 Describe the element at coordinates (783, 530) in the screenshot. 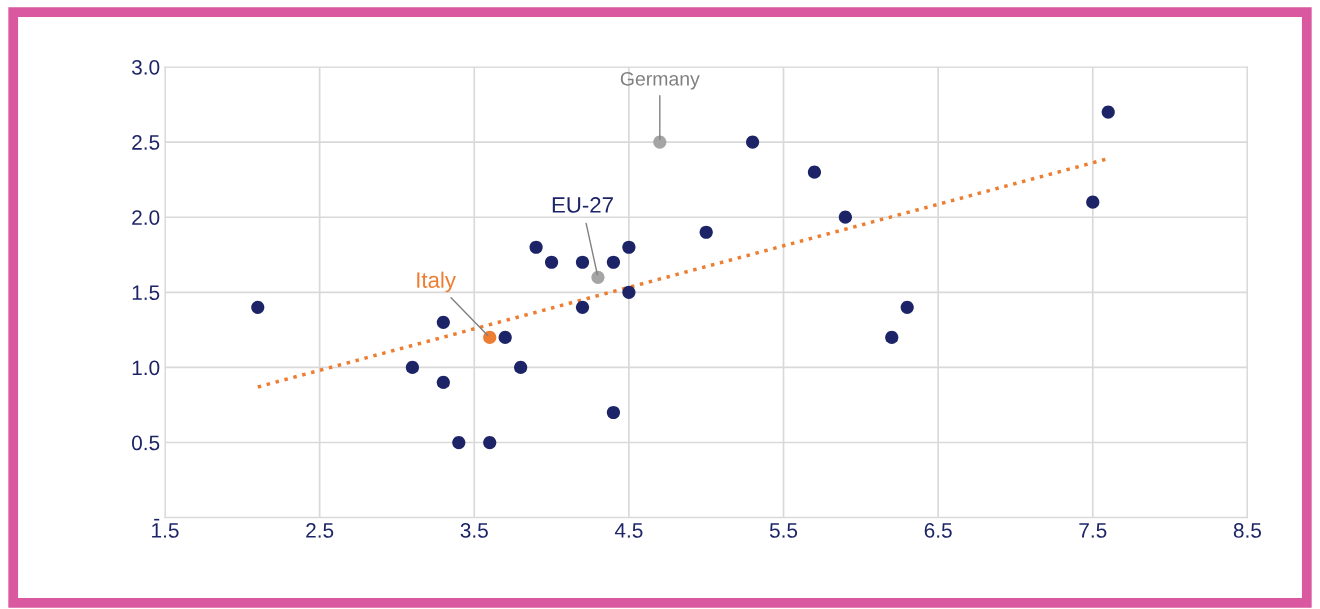

I see `x-tick-label: 5.5` at that location.